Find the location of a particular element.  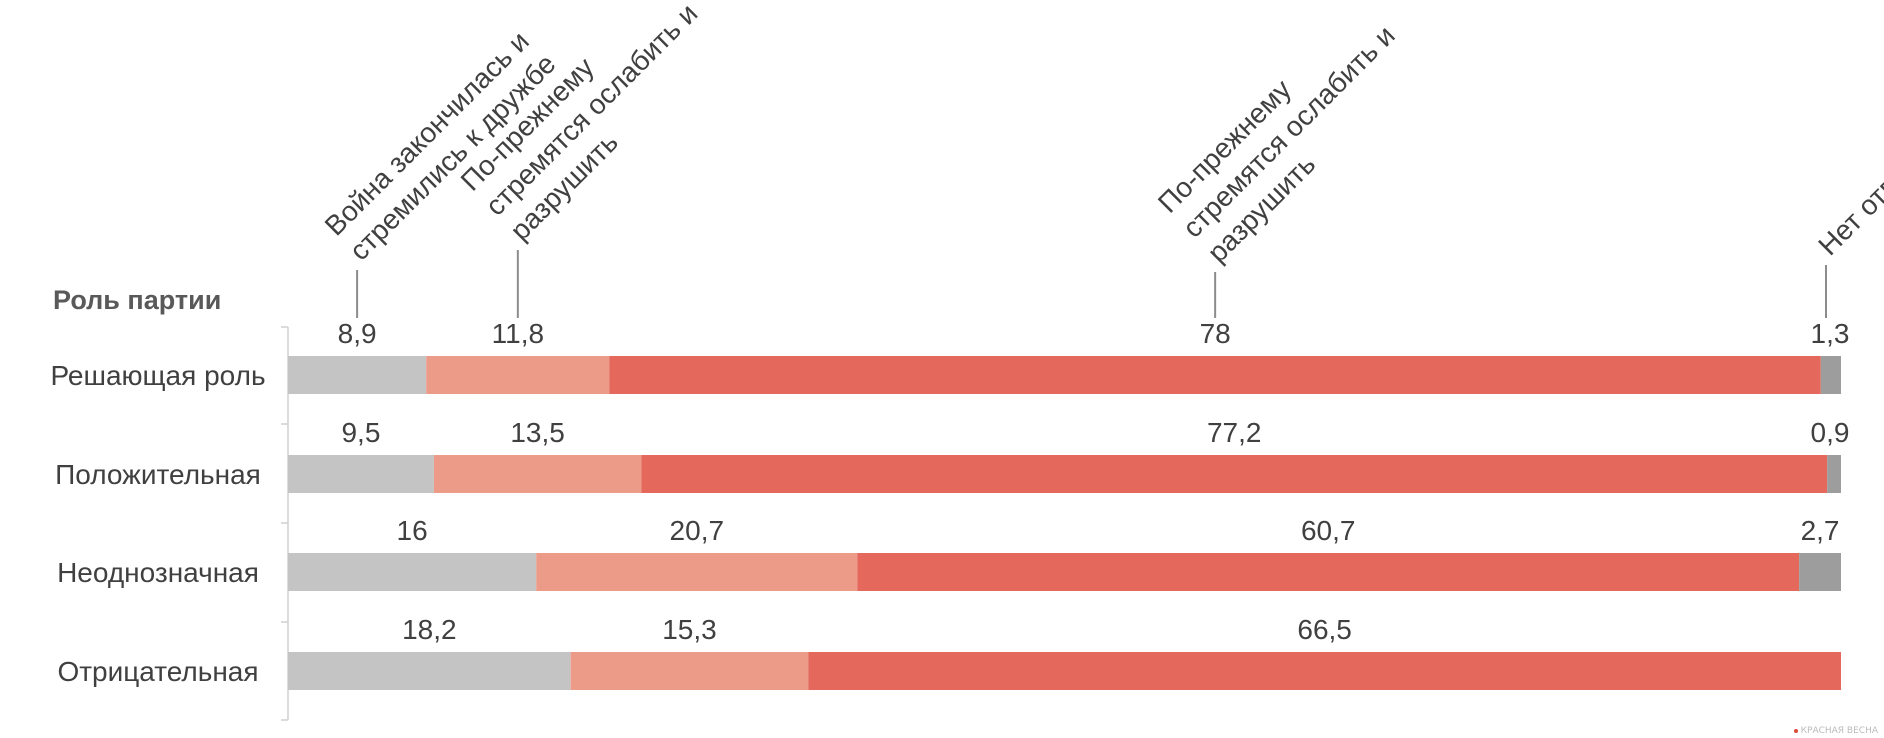

value-label: 78 is located at coordinates (1215, 333).